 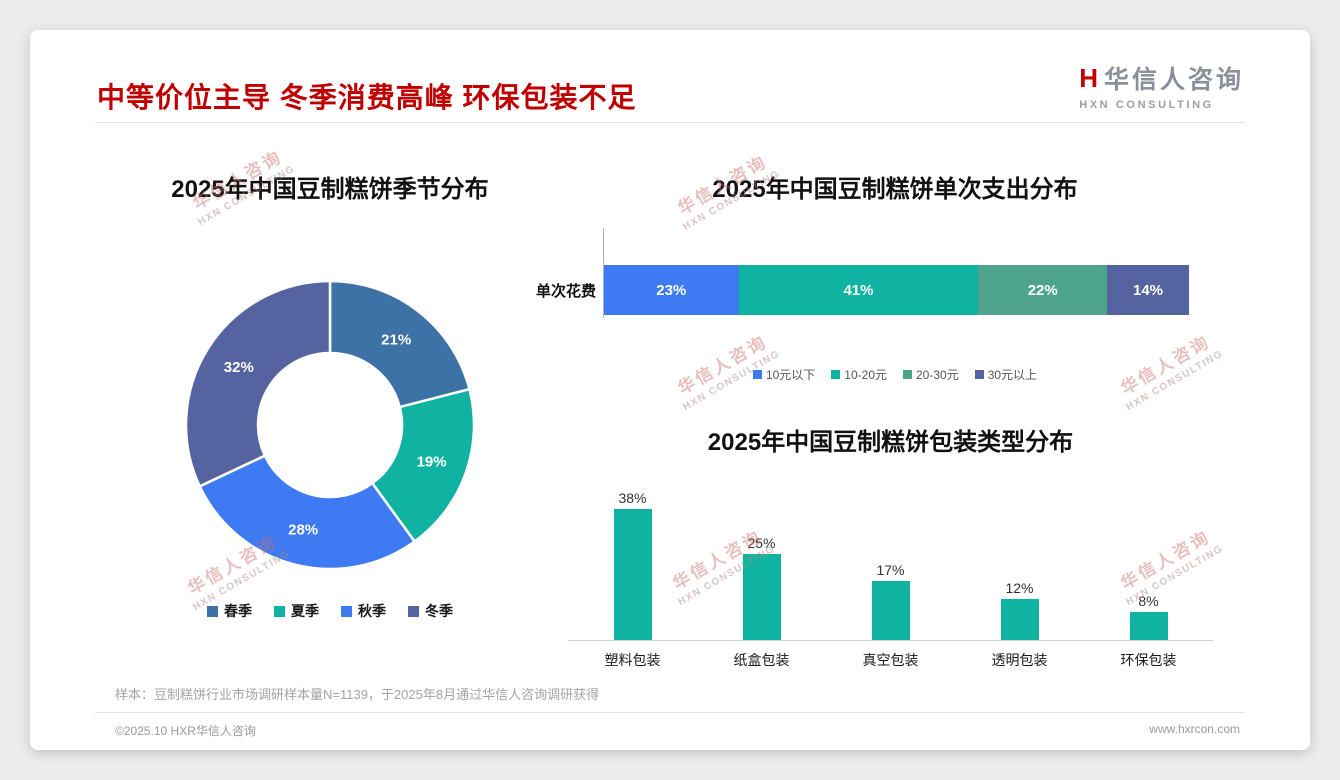 I want to click on brand-logo-top: H 华信人咨询, so click(x=1161, y=78).